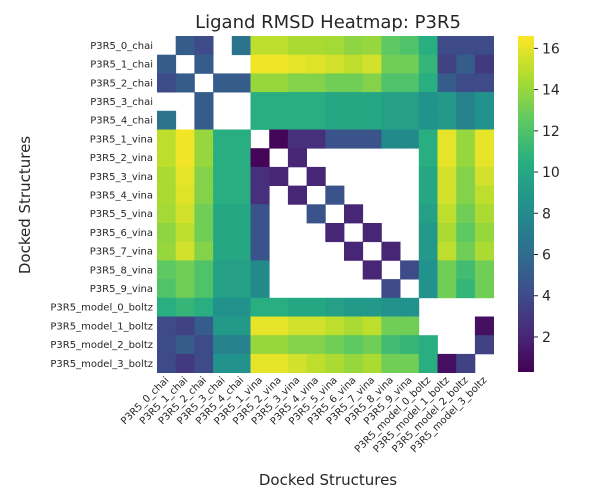 The width and height of the screenshot is (600, 500). What do you see at coordinates (101, 308) in the screenshot?
I see `y-tick-label: P3R5_model_0_boltz` at bounding box center [101, 308].